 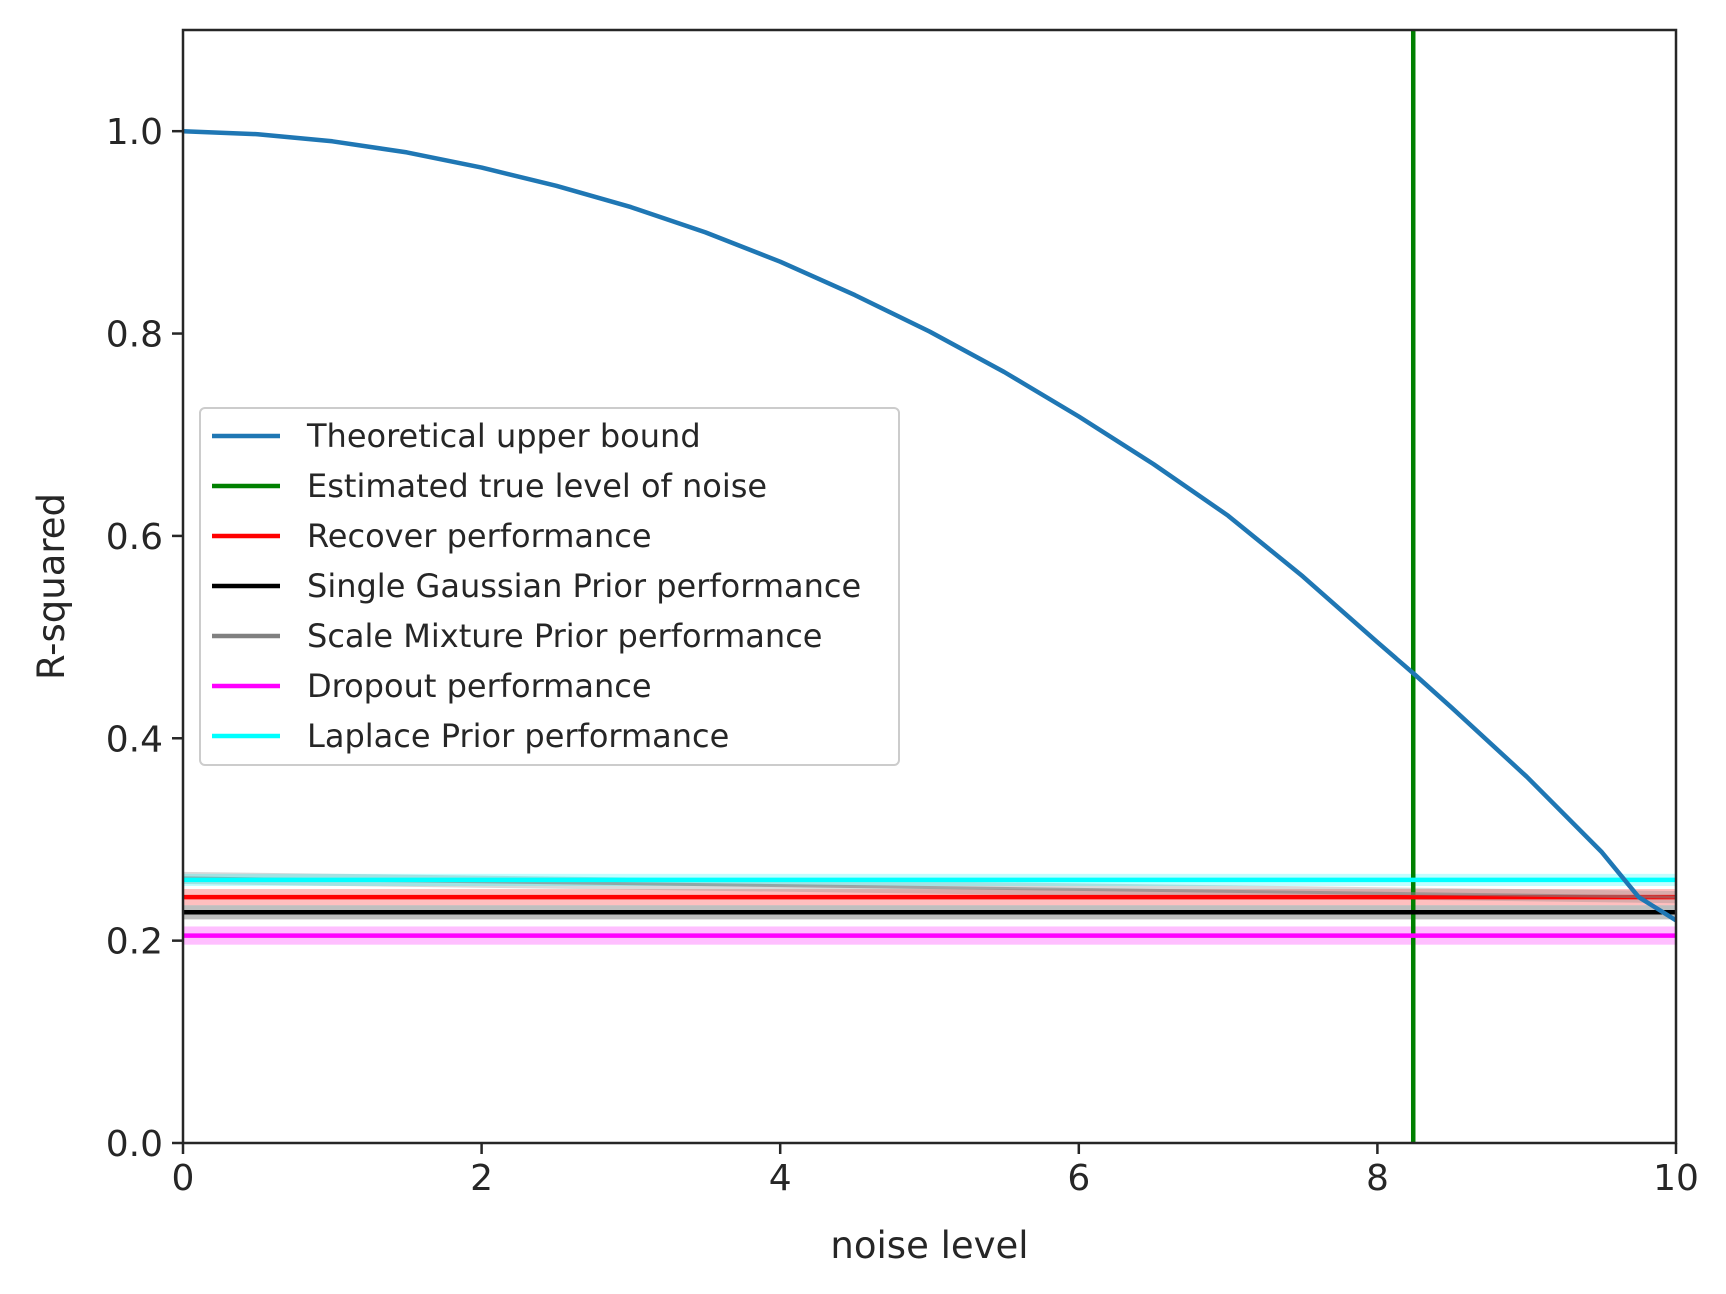 I want to click on y-tick-label: 0.8, so click(x=134, y=335).